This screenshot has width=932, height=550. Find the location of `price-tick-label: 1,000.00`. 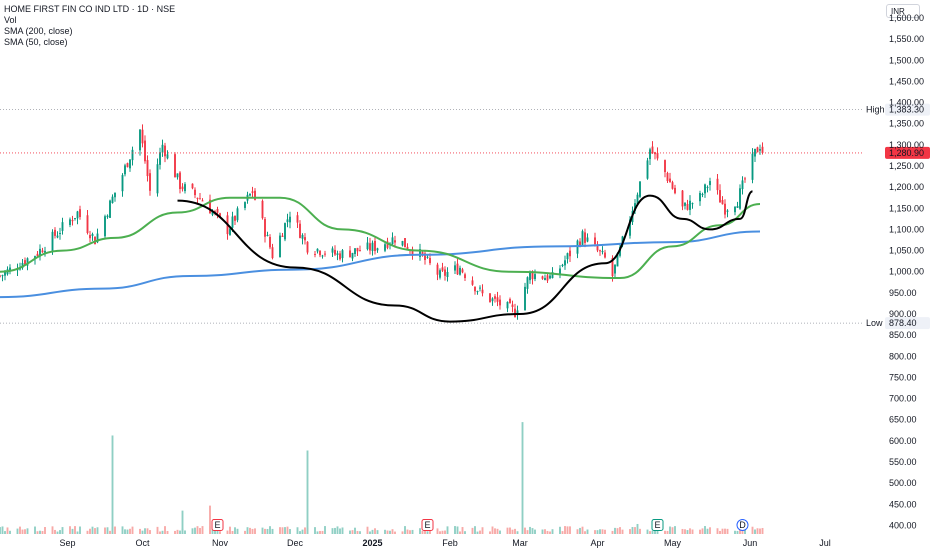

price-tick-label: 1,000.00 is located at coordinates (906, 272).